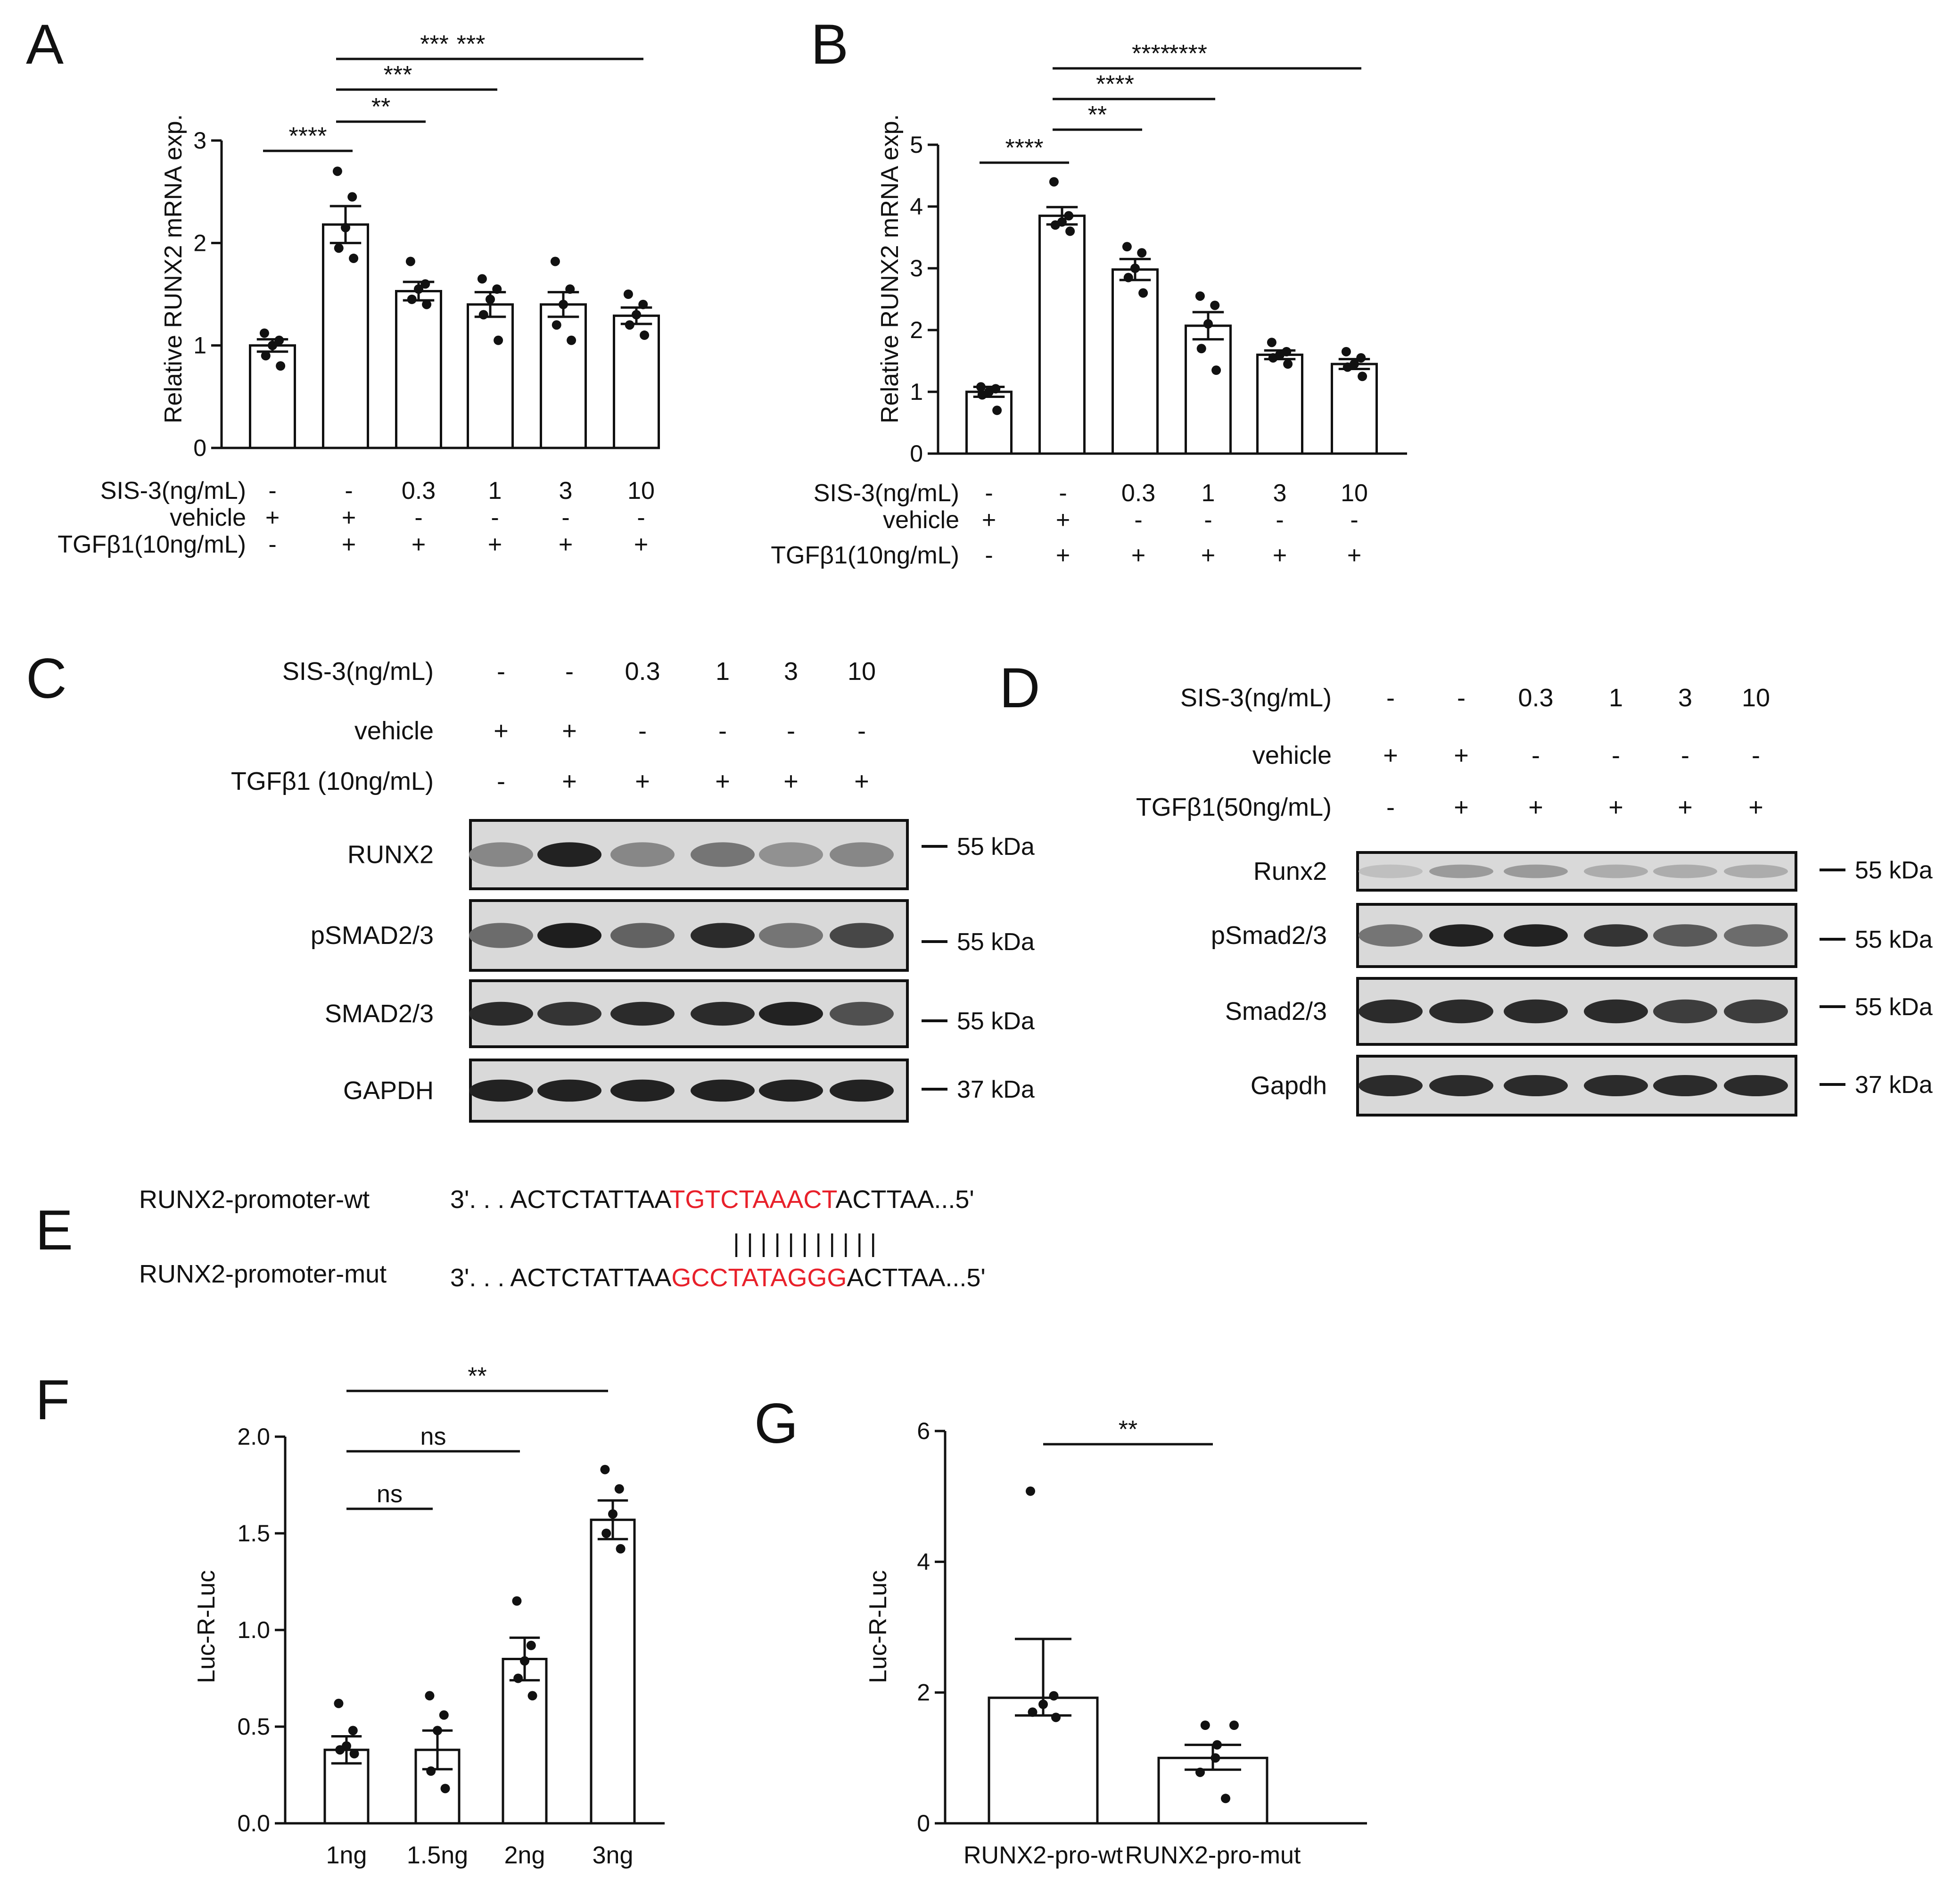  I want to click on panel-letter-b: B, so click(829, 44).